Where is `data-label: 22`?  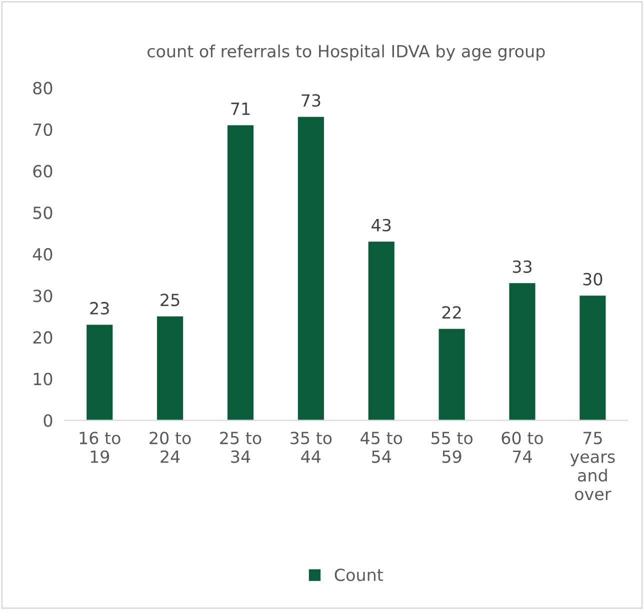 data-label: 22 is located at coordinates (451, 312).